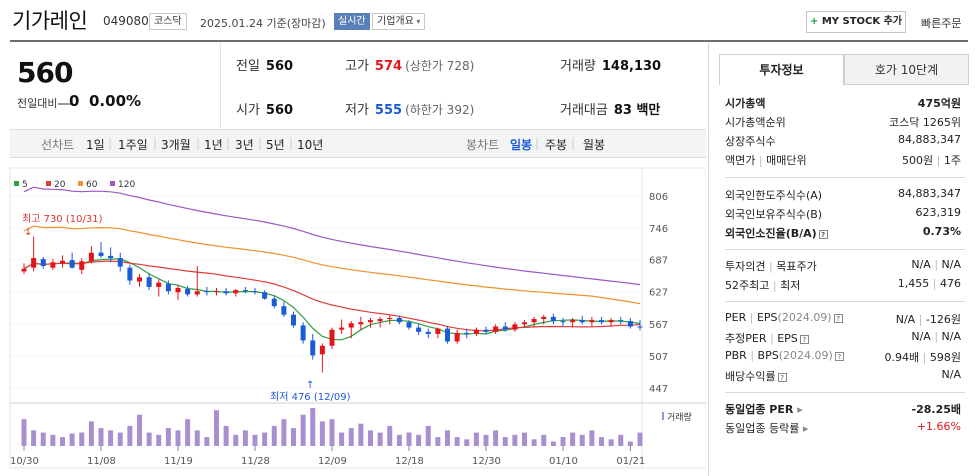 Image resolution: width=980 pixels, height=476 pixels. What do you see at coordinates (248, 66) in the screenshot?
I see `prev-close-label: 전일` at bounding box center [248, 66].